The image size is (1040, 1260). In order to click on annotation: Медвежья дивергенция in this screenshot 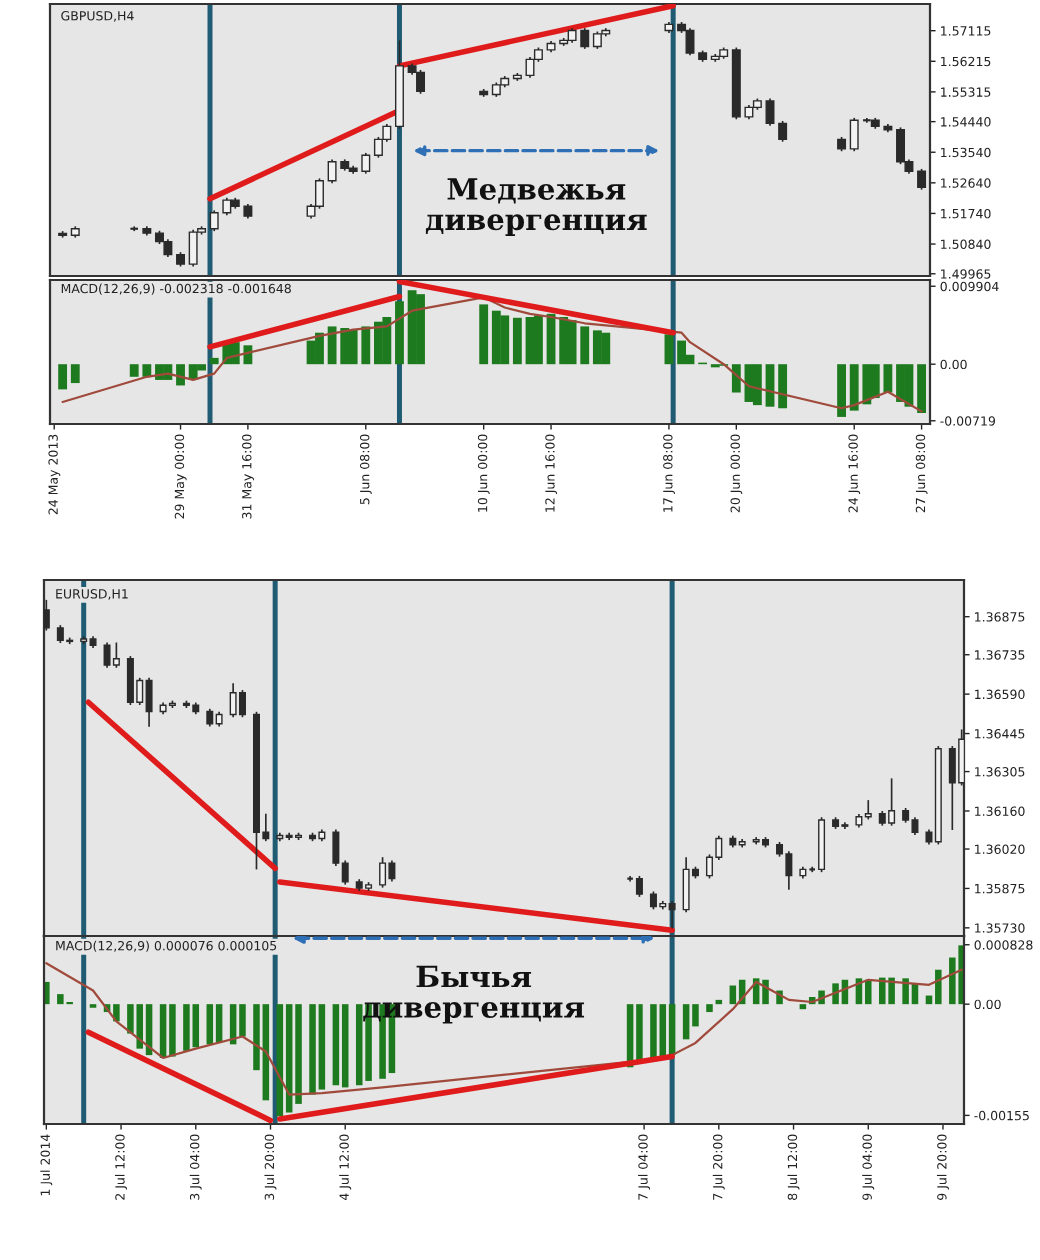, I will do `click(536, 207)`.